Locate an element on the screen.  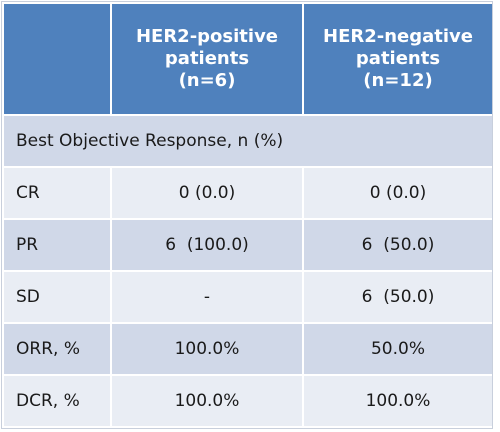
row-label: DCR, % is located at coordinates (57, 401).